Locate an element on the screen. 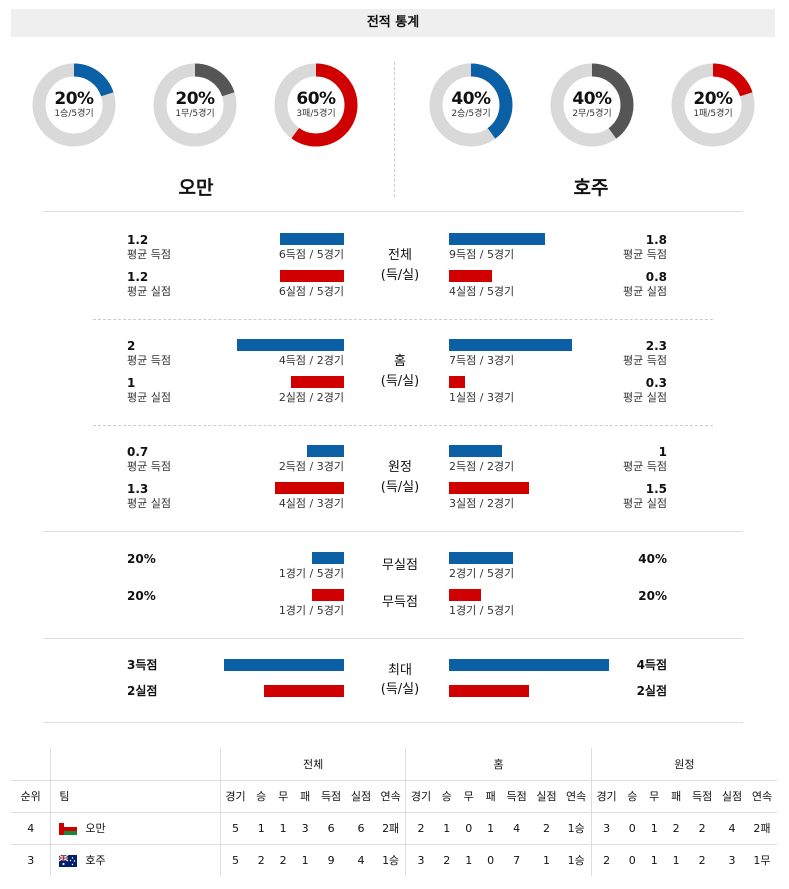 Image resolution: width=789 pixels, height=889 pixels. table-group-header: 전체 홈 원정 is located at coordinates (394, 764).